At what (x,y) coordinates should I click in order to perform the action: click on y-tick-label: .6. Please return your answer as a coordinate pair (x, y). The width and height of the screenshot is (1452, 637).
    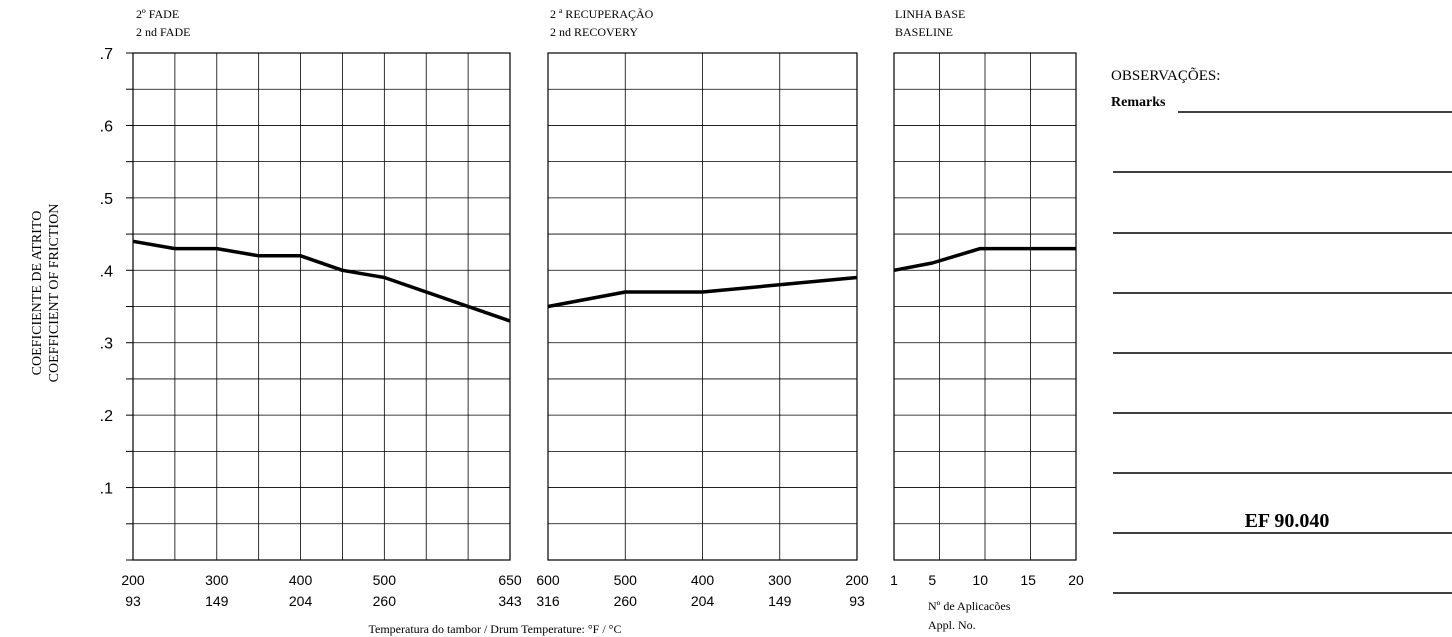
    Looking at the image, I should click on (106, 126).